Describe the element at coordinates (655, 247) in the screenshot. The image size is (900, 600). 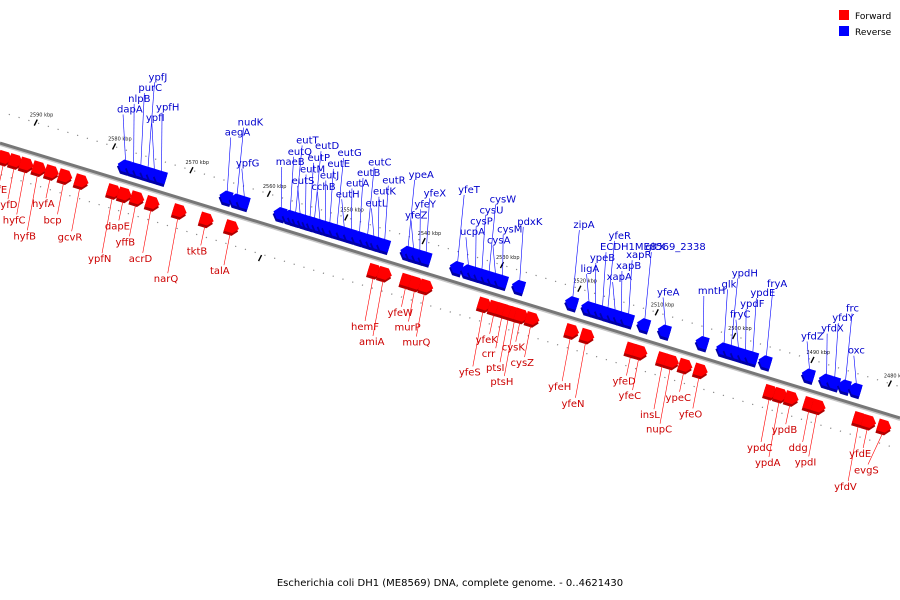
I see `gene-label: gltX` at that location.